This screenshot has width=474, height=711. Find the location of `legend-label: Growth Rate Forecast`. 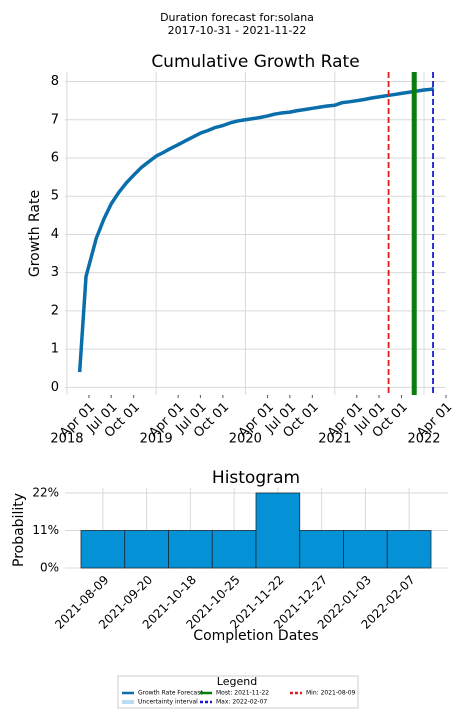

legend-label: Growth Rate Forecast is located at coordinates (170, 693).